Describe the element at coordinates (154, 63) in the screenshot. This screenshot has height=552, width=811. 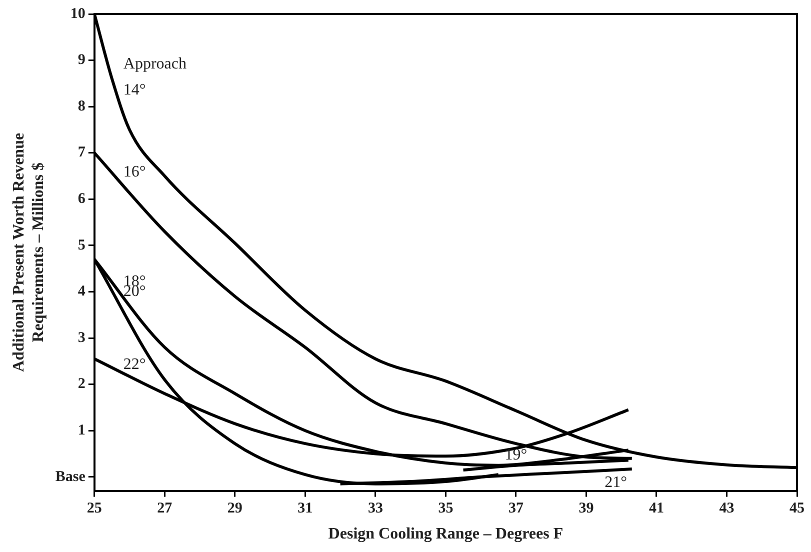
I see `annotation: Approach` at that location.